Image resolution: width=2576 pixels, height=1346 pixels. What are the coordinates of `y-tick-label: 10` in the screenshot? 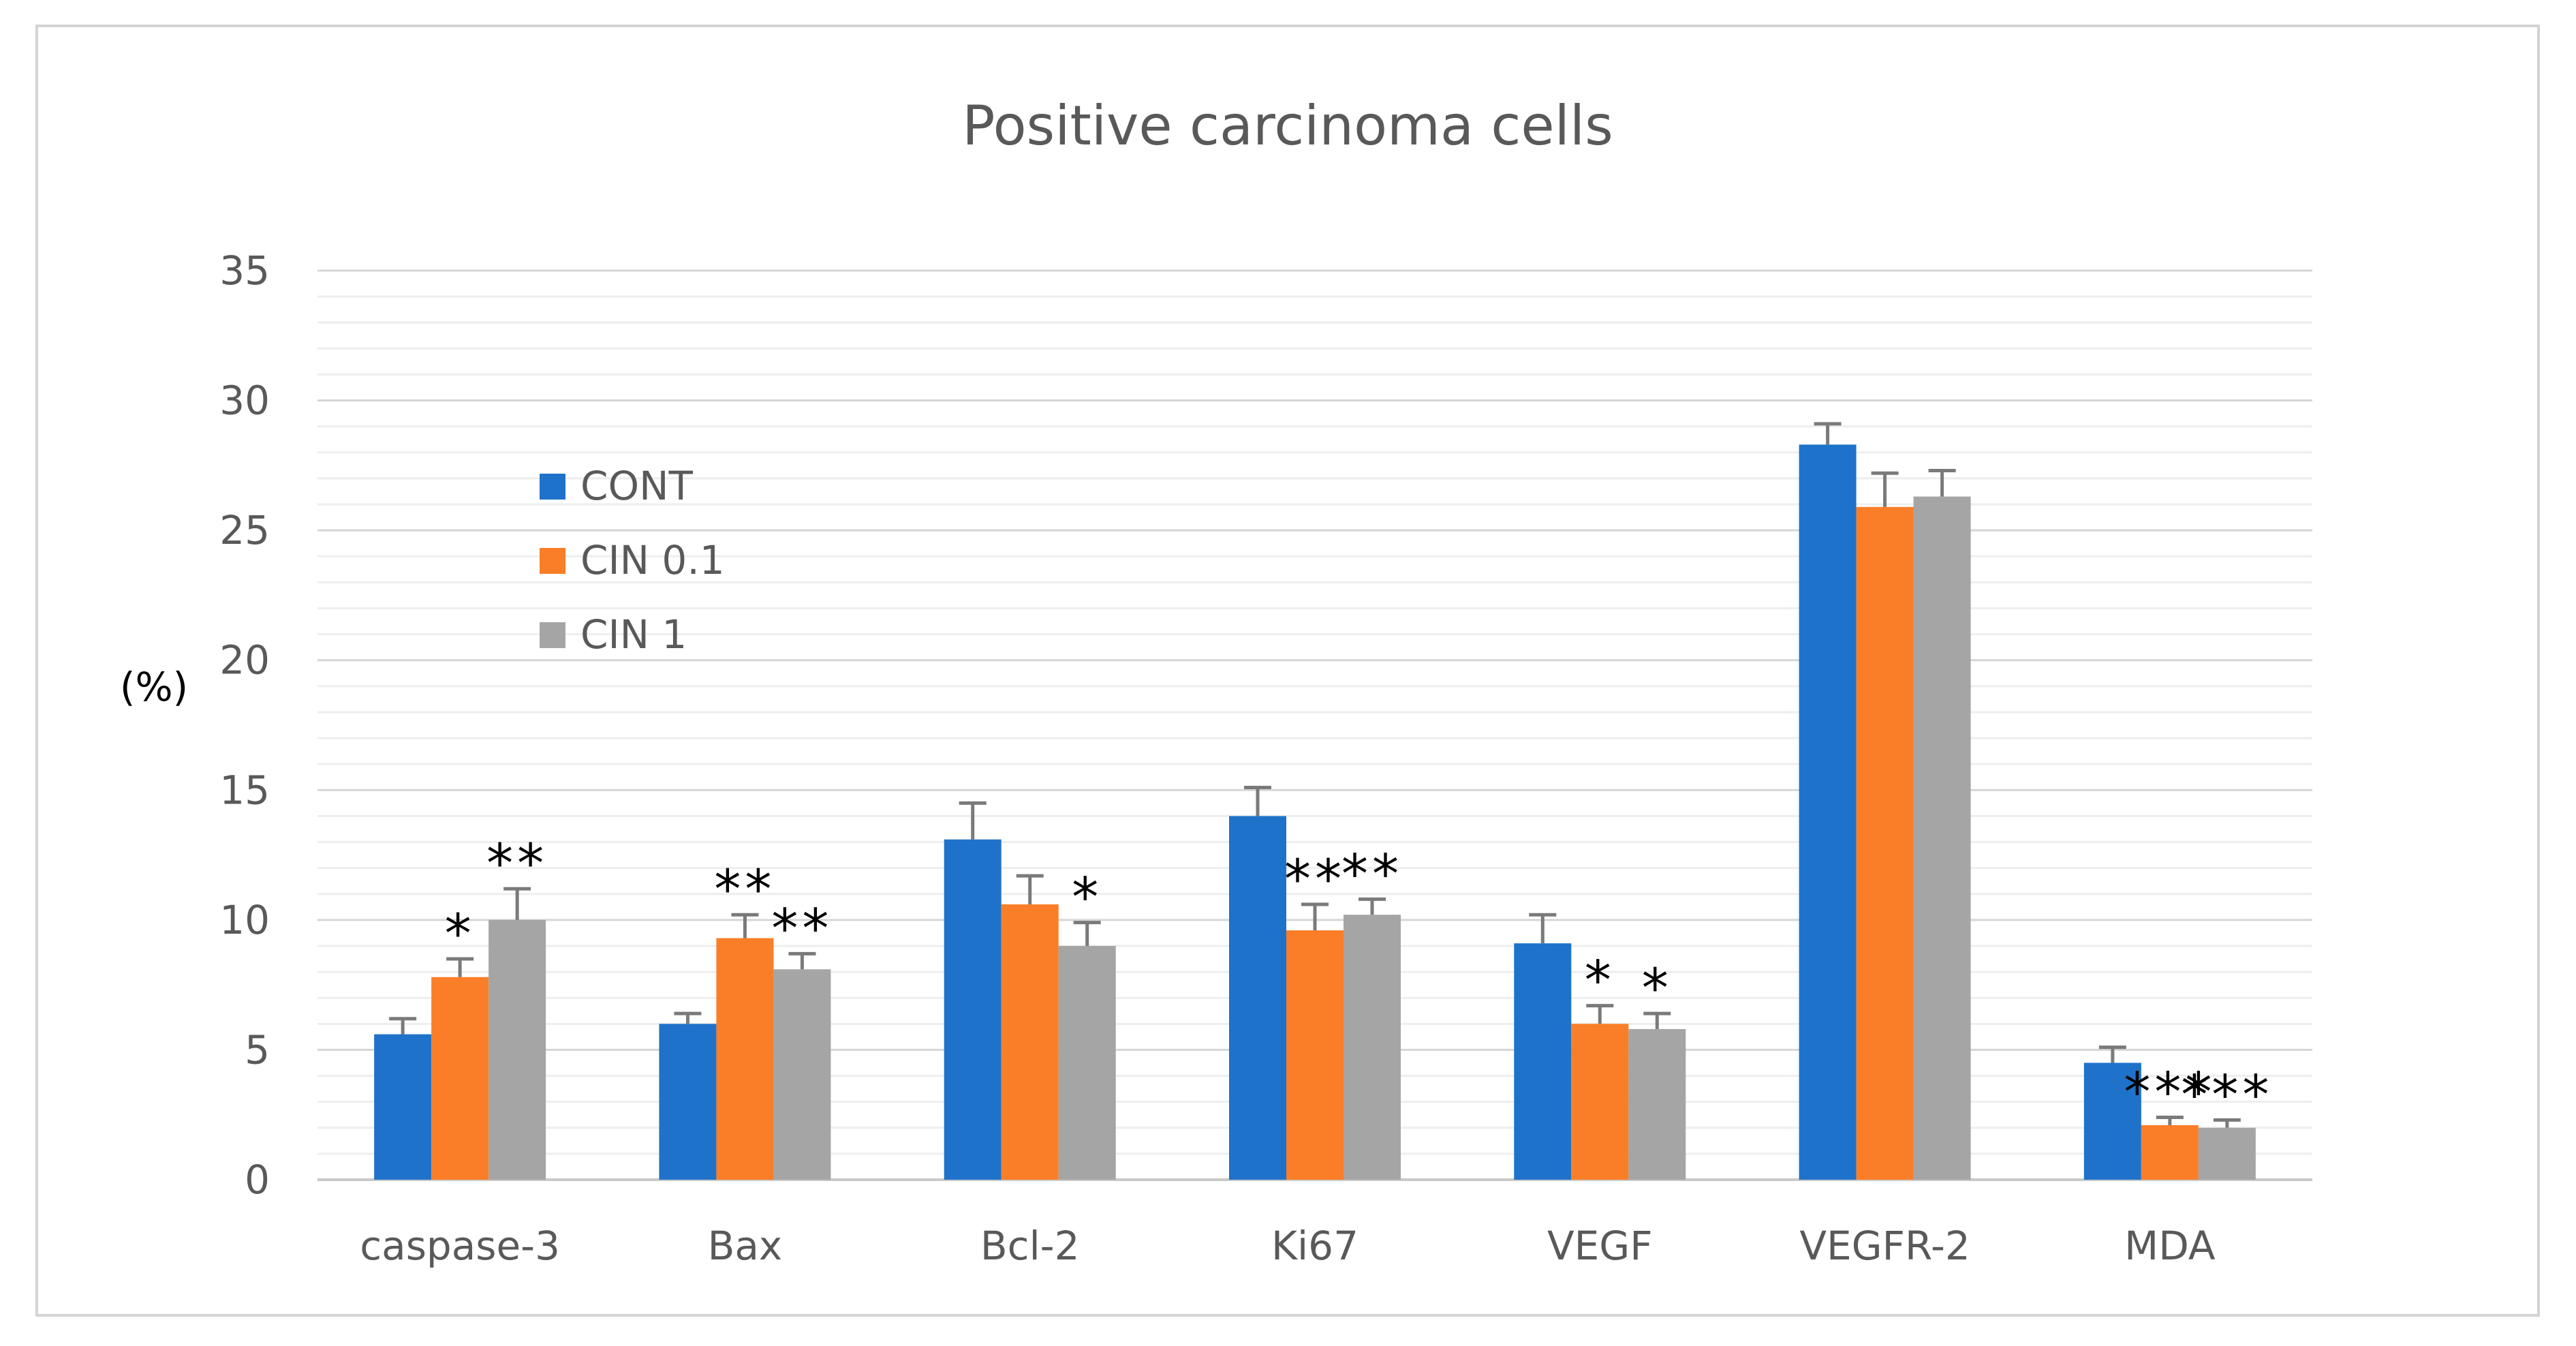 It's located at (244, 920).